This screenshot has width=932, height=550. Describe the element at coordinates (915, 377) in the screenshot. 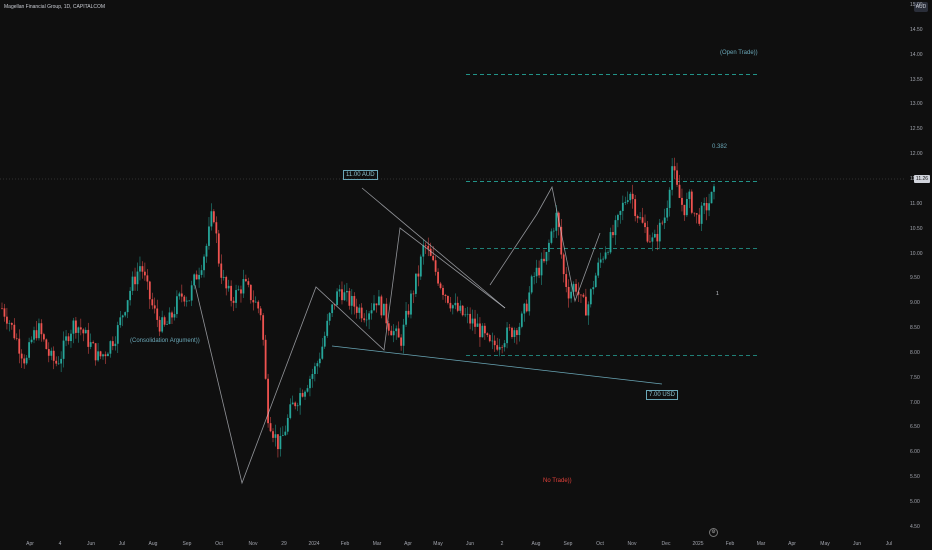

I see `price-tick-label: 7.50` at that location.